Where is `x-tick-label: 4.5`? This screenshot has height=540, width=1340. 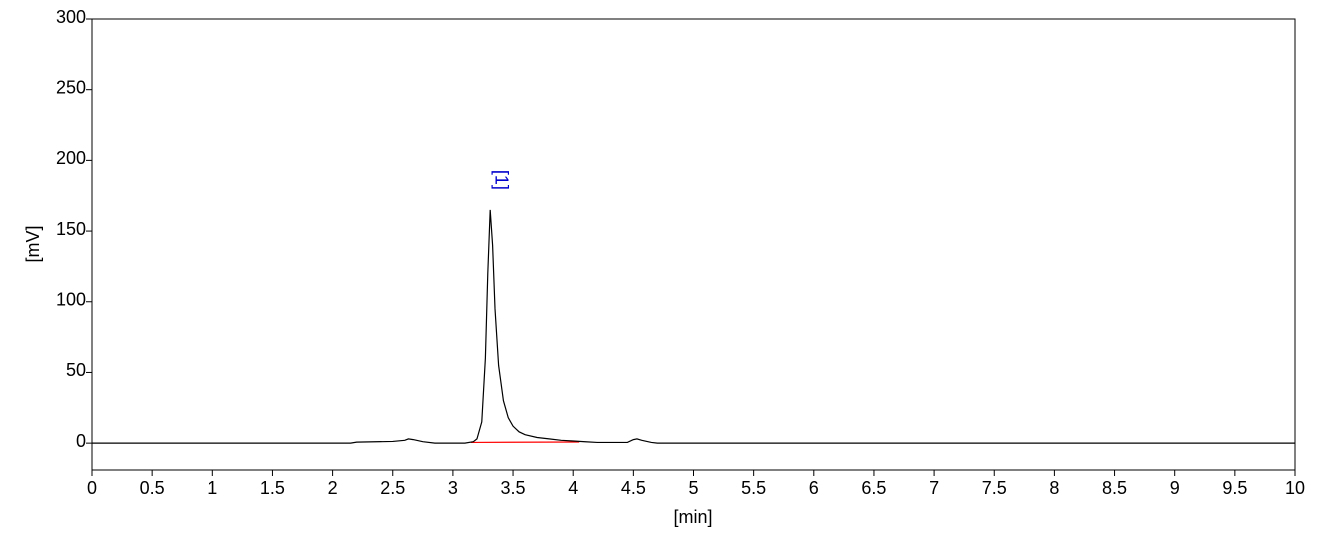
x-tick-label: 4.5 is located at coordinates (633, 488).